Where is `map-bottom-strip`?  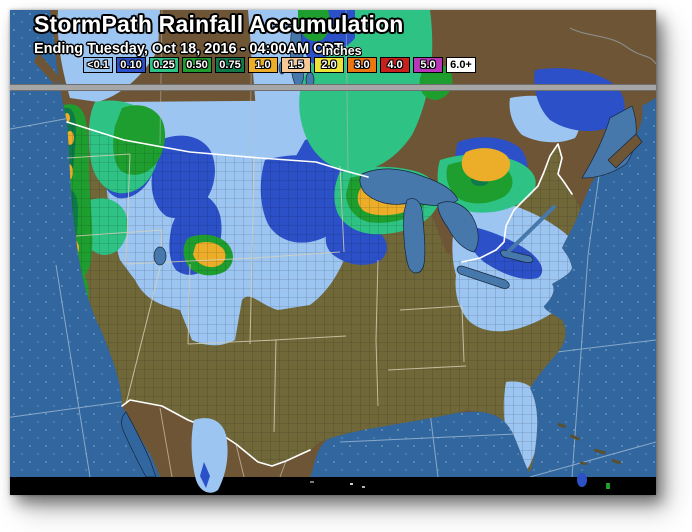
map-bottom-strip is located at coordinates (333, 486).